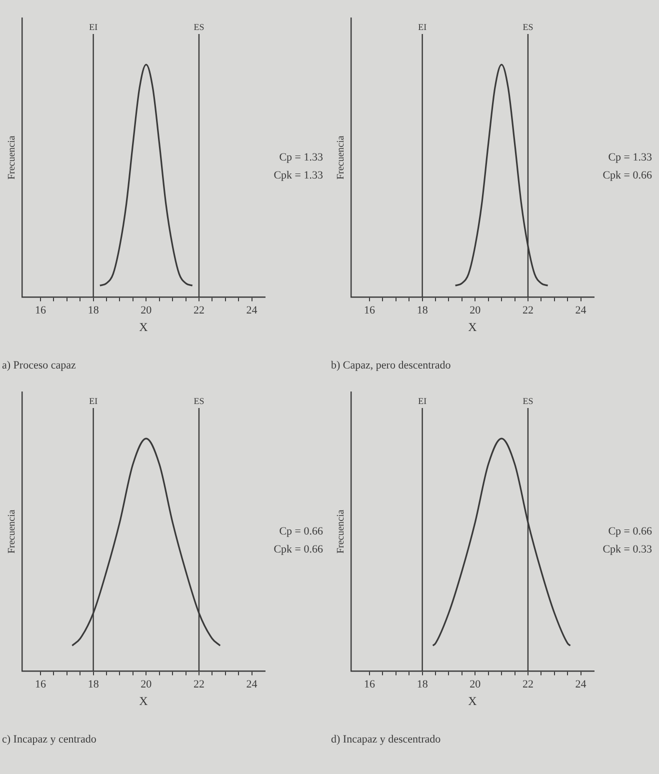  I want to click on text: b) Capaz, pero descentrado, so click(391, 365).